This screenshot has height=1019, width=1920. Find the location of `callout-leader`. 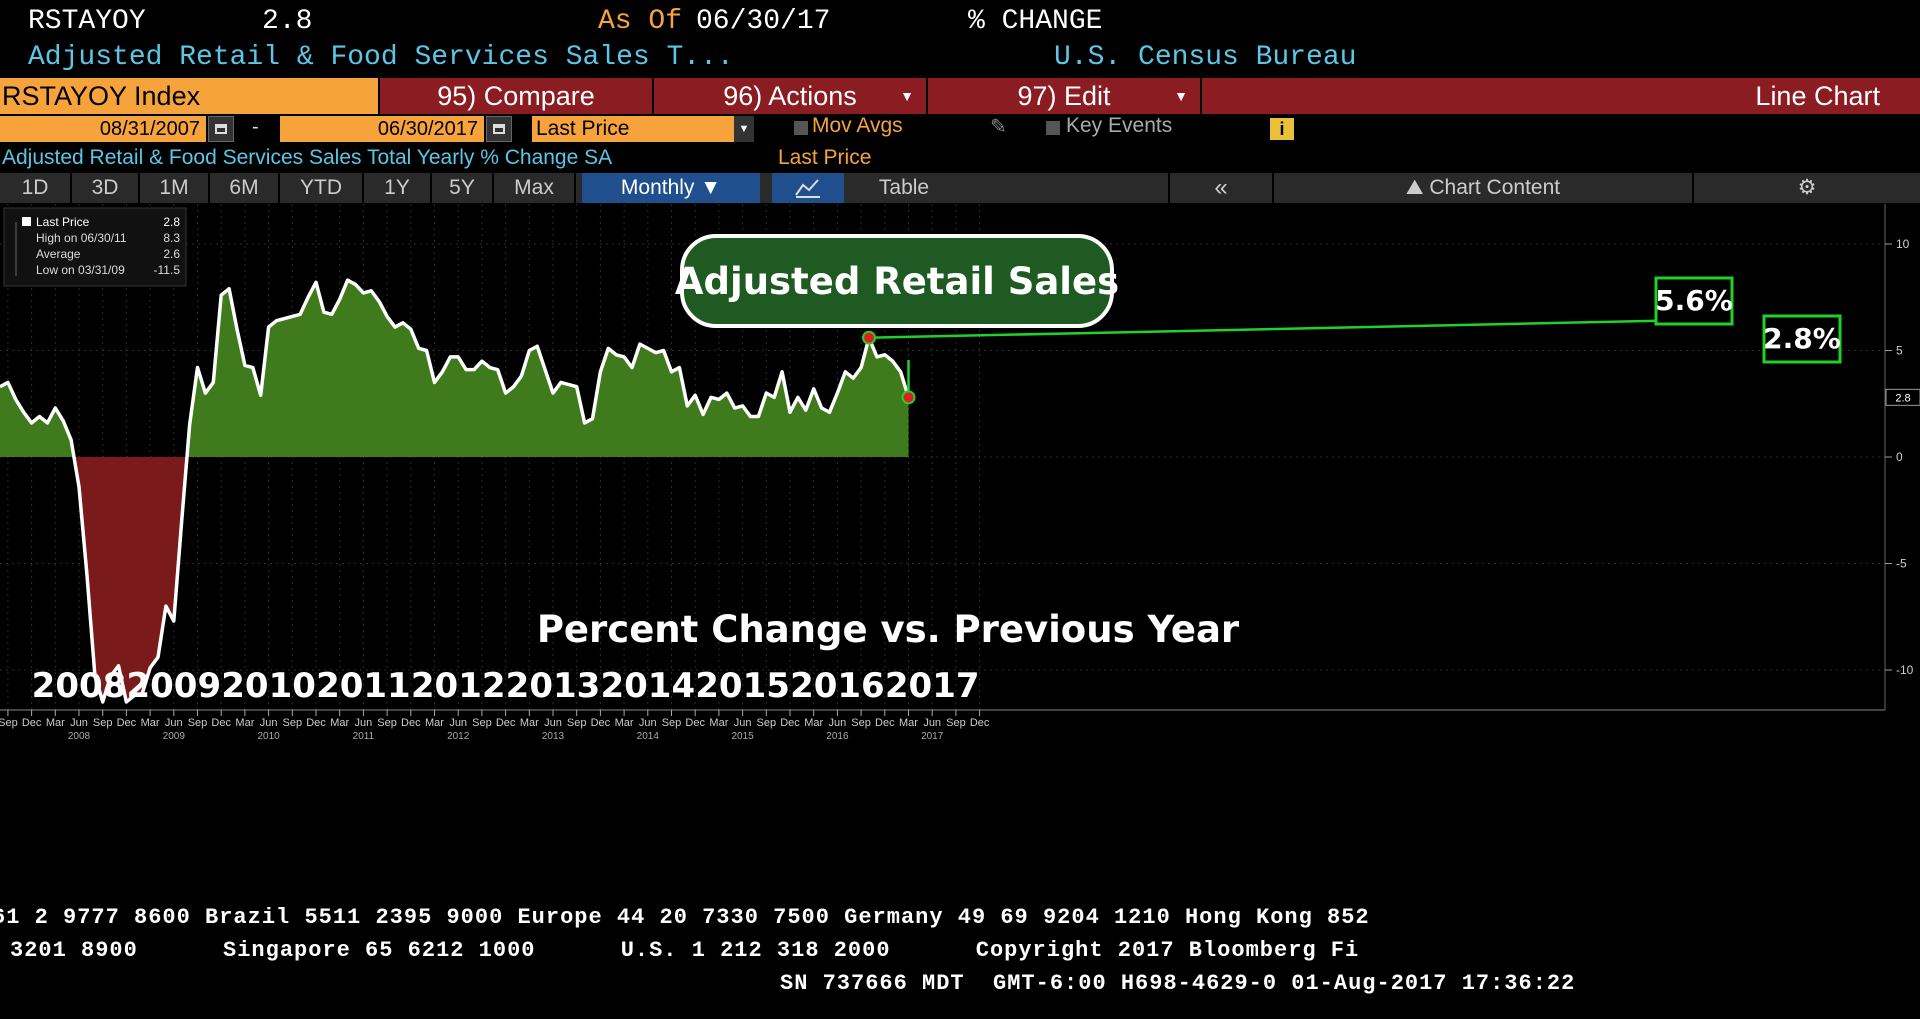

callout-leader is located at coordinates (1281, 328).